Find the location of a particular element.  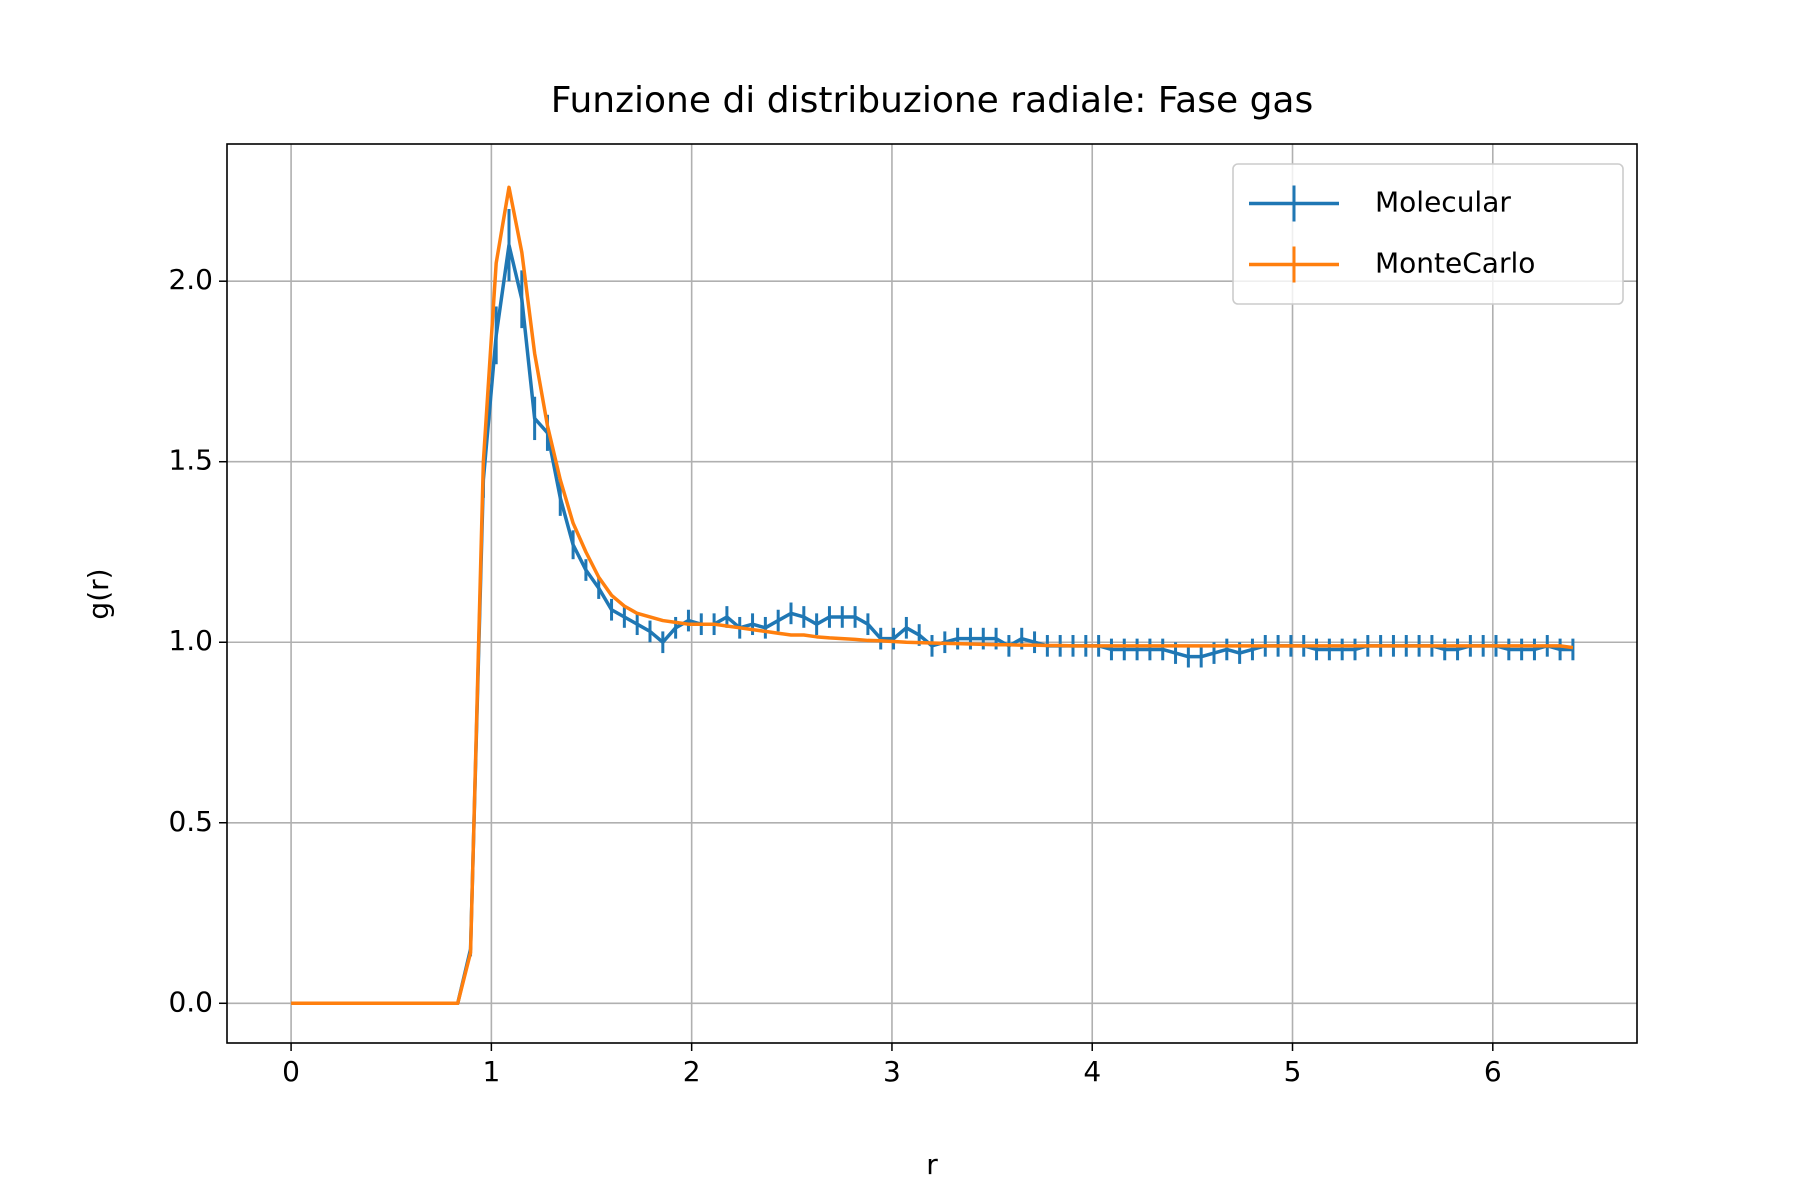

x-tick-label: 6 is located at coordinates (1493, 1071).